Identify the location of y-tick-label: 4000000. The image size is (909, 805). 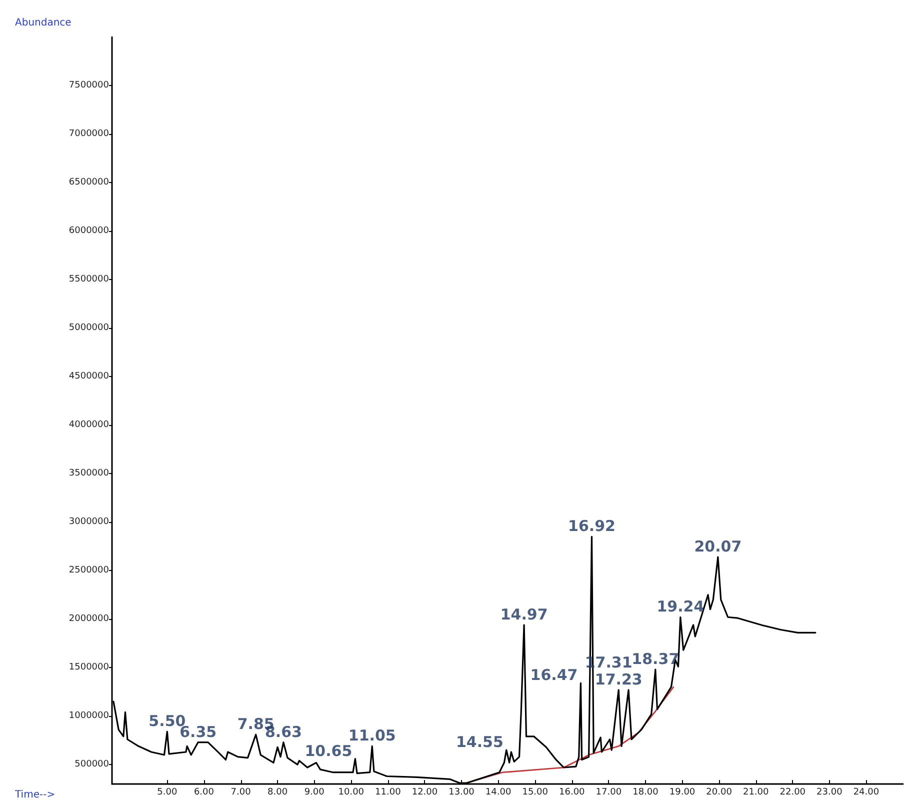
(89, 425).